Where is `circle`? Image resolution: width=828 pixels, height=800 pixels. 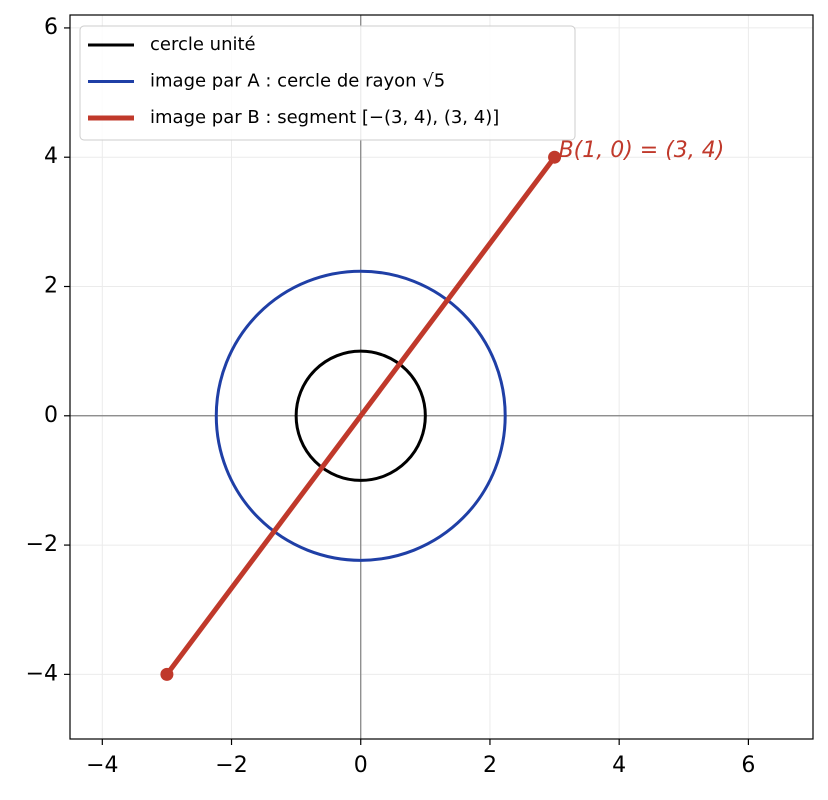 circle is located at coordinates (360, 415).